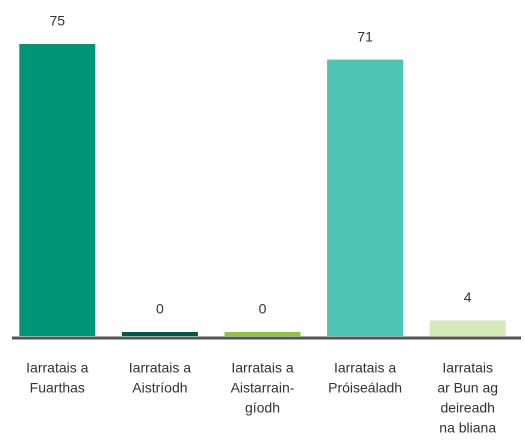  I want to click on x-tick-label: Aistríodh, so click(159, 388).